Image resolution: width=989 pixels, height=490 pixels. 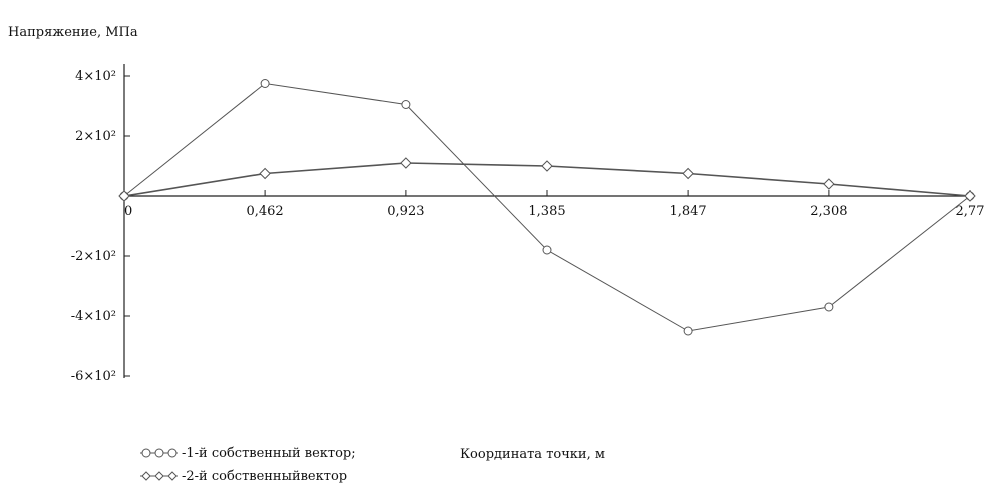 What do you see at coordinates (128, 211) in the screenshot?
I see `x-tick-label: 0` at bounding box center [128, 211].